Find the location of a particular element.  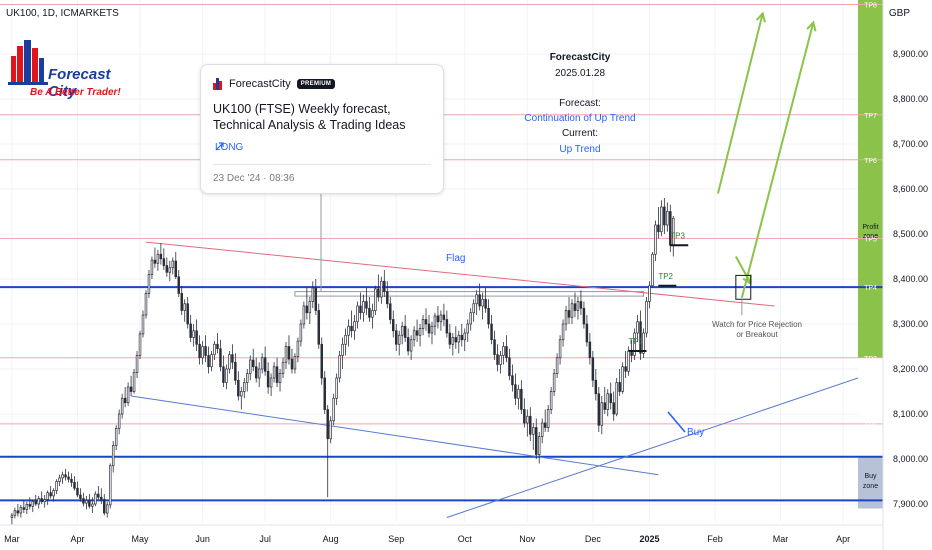

price-tick-label: 8,000.00 is located at coordinates (910, 459).